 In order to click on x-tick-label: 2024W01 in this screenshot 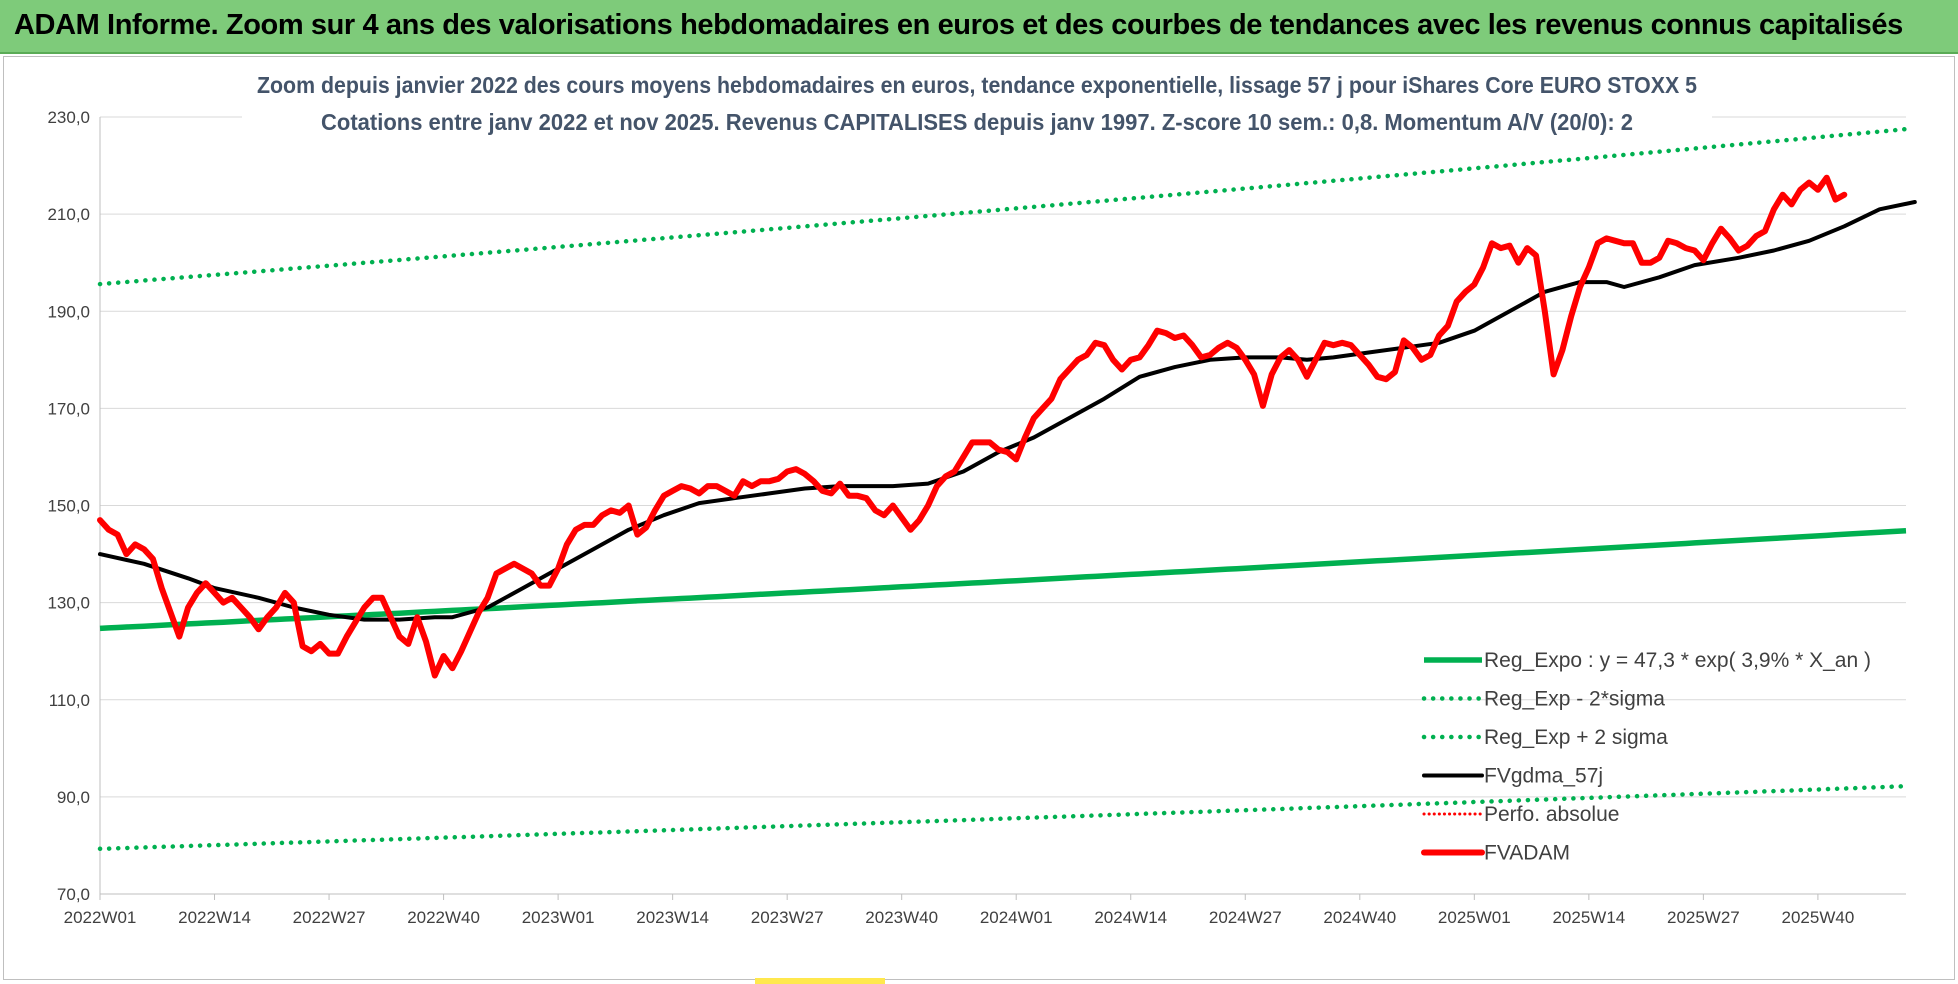, I will do `click(1016, 917)`.